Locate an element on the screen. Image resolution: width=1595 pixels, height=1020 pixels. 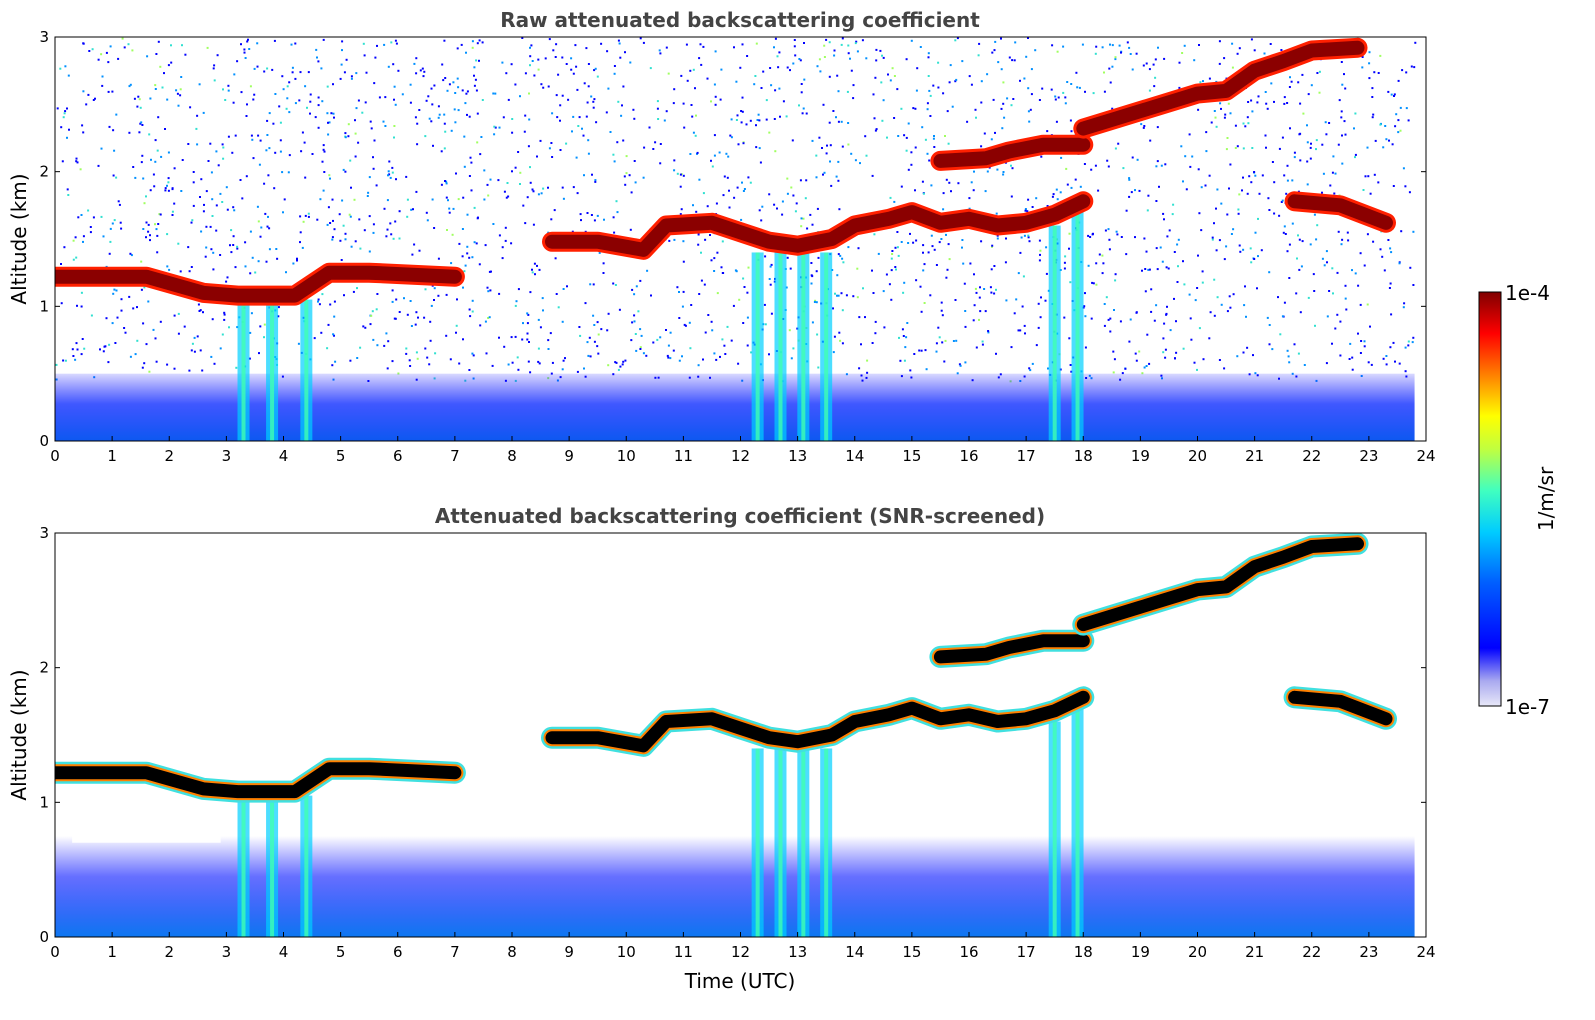
x-tick-label: 18 is located at coordinates (1083, 456).